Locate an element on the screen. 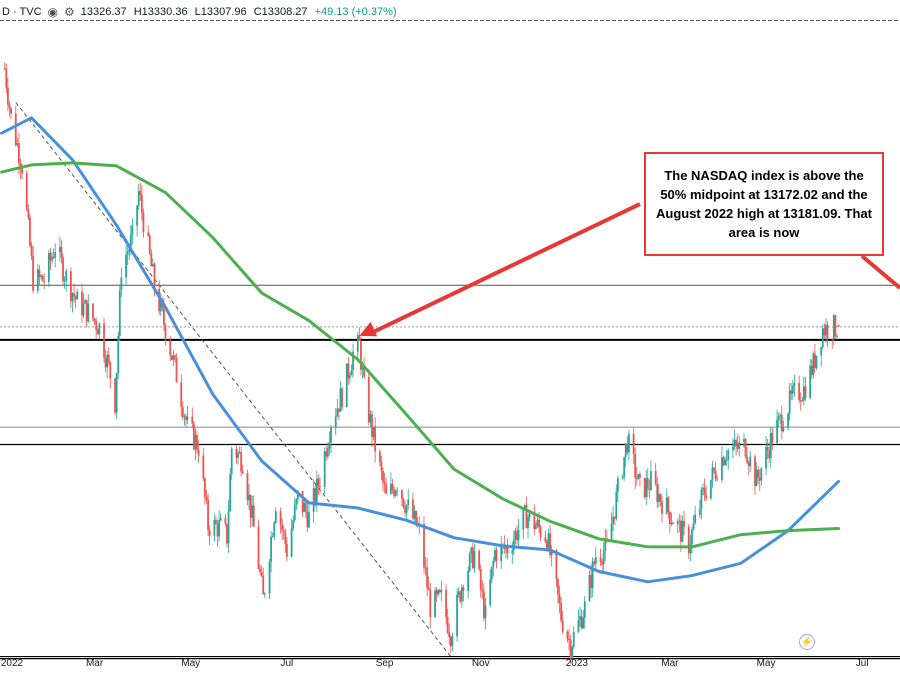  lightning-icon: ⚡ is located at coordinates (807, 642).